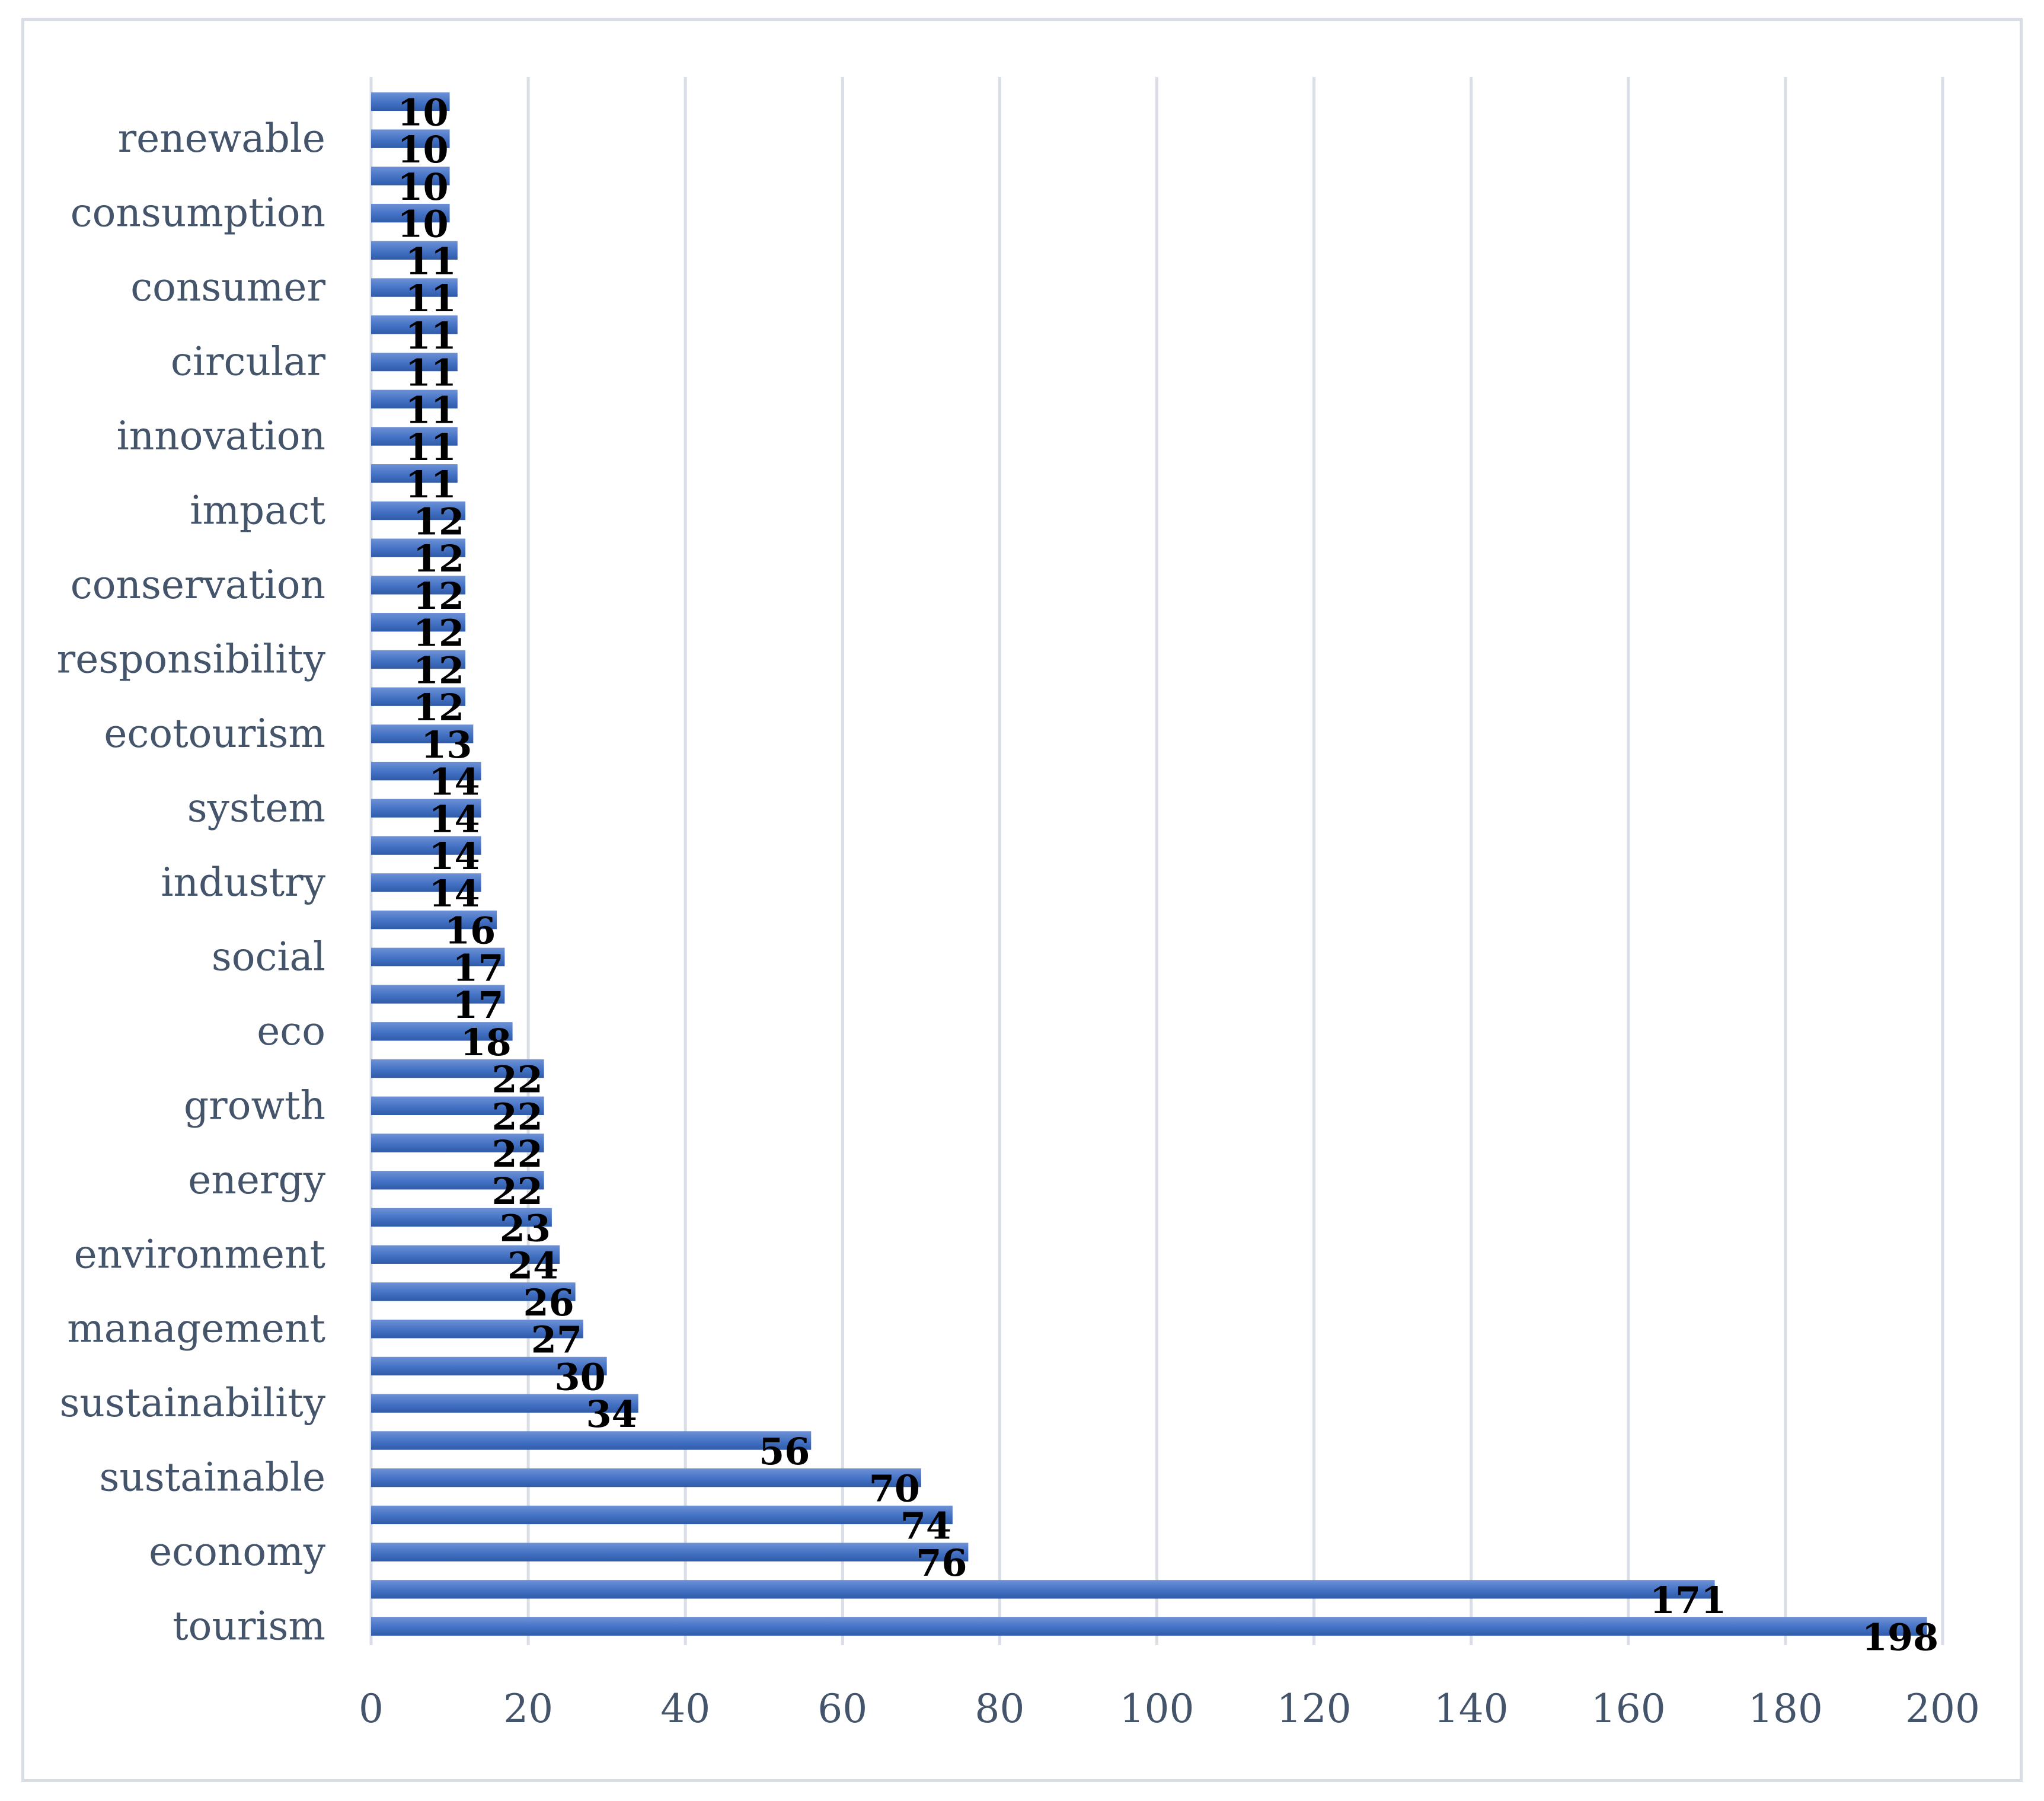 The image size is (2044, 1801). I want to click on category-label: sustainability, so click(193, 1403).